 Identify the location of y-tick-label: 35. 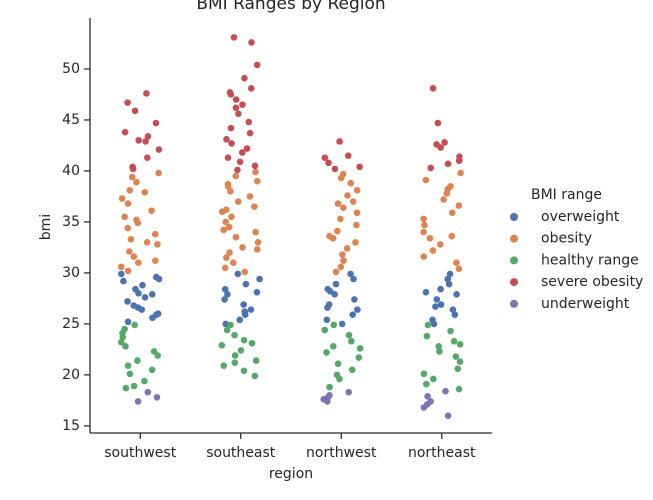
(71, 222).